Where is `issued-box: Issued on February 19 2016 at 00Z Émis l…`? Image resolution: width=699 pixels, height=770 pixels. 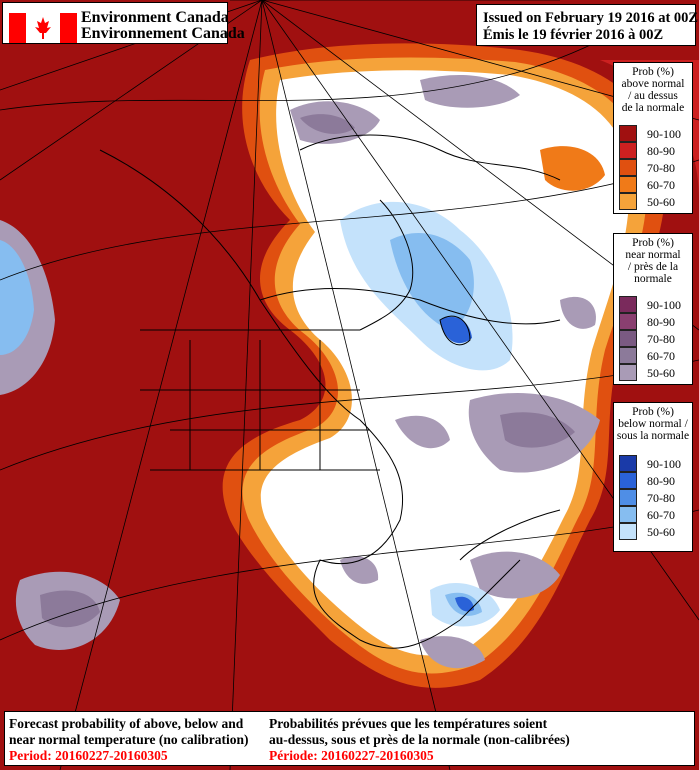 issued-box: Issued on February 19 2016 at 00Z Émis l… is located at coordinates (587, 25).